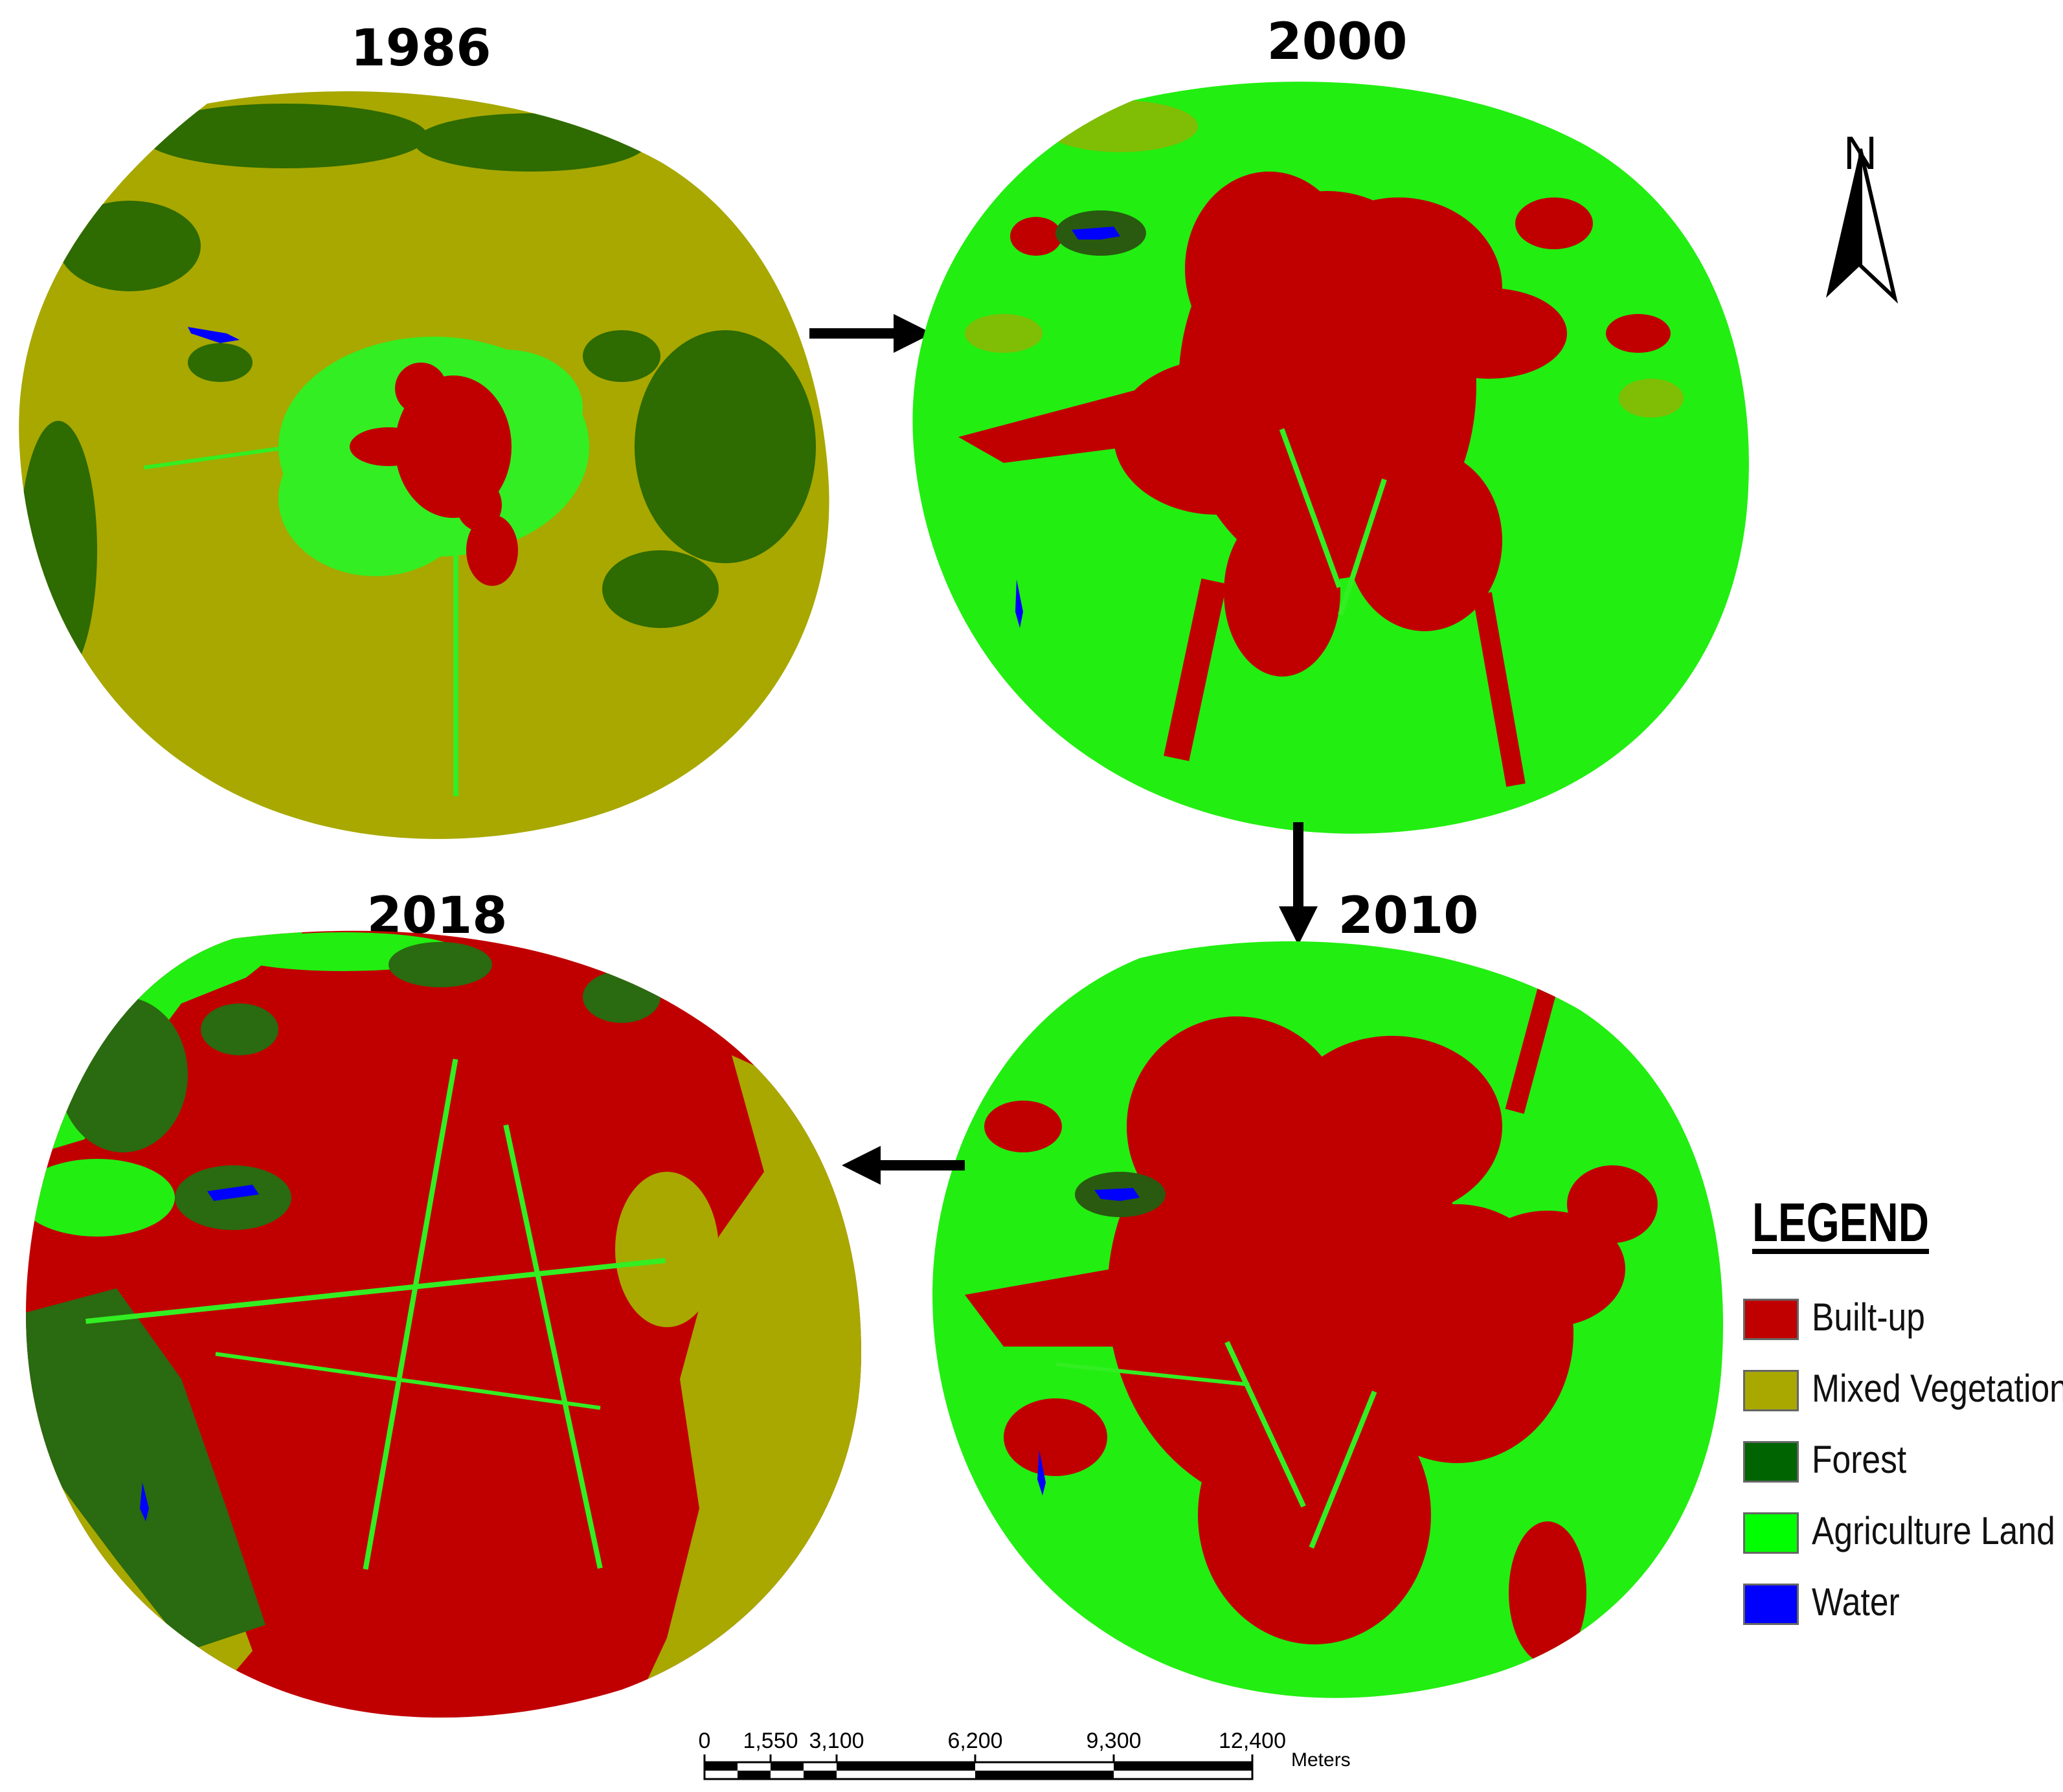  I want to click on scale-bar: 0 1,550 3,100 6,200 9,300 12,400 Meters, so click(1036, 1758).